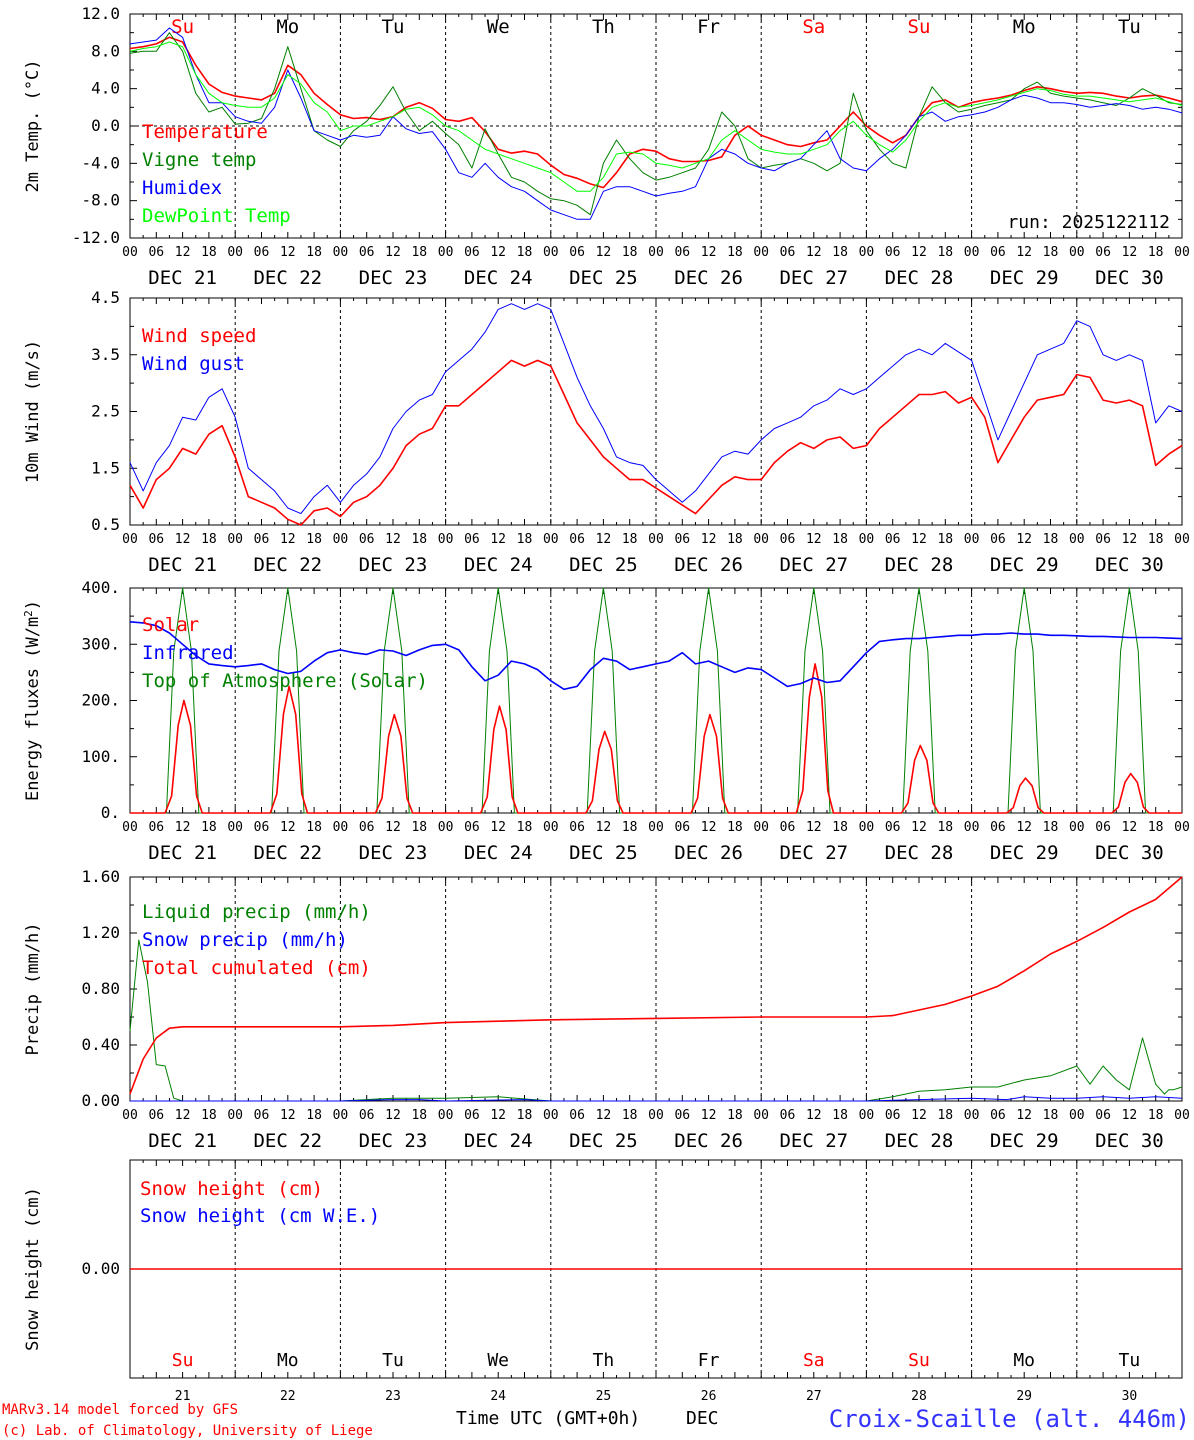 The height and width of the screenshot is (1440, 1194). What do you see at coordinates (100, 200) in the screenshot?
I see `y-tick-label: -8.0` at bounding box center [100, 200].